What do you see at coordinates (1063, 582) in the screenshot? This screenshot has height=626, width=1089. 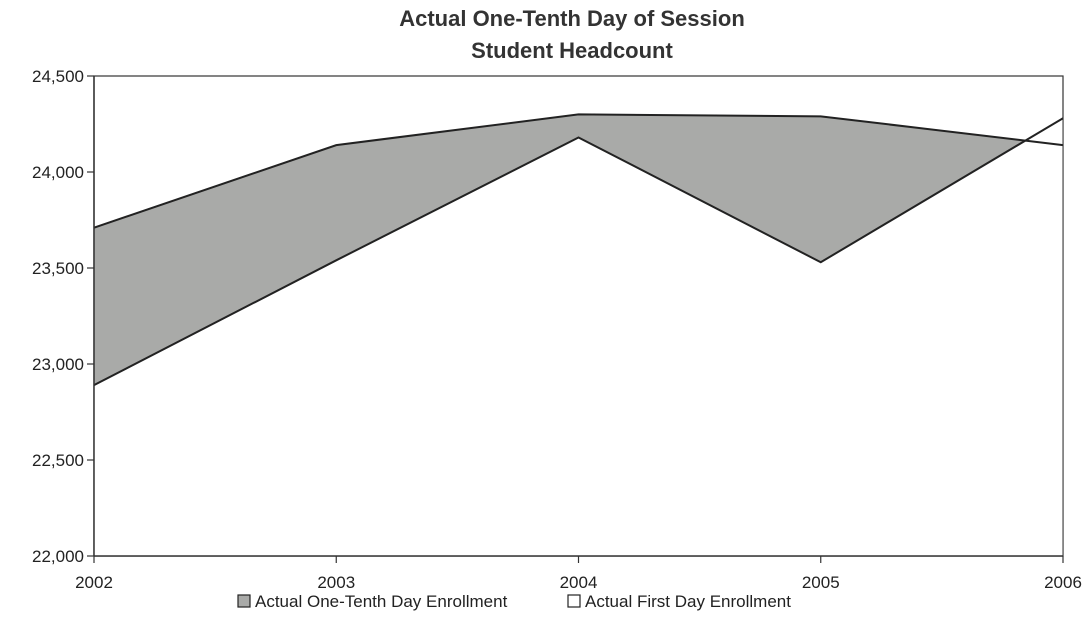 I see `x-tick-label: 2006` at bounding box center [1063, 582].